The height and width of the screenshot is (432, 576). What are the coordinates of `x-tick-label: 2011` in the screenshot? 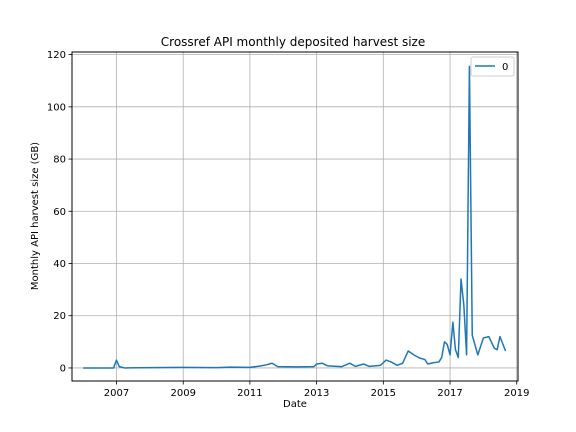 It's located at (249, 393).